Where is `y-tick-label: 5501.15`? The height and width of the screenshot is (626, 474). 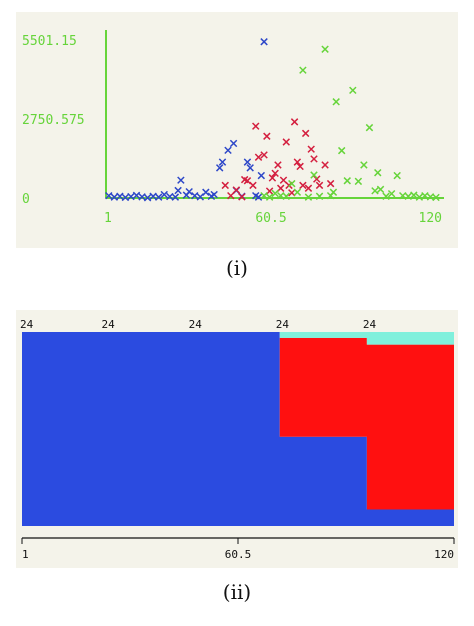 y-tick-label: 5501.15 is located at coordinates (49, 41).